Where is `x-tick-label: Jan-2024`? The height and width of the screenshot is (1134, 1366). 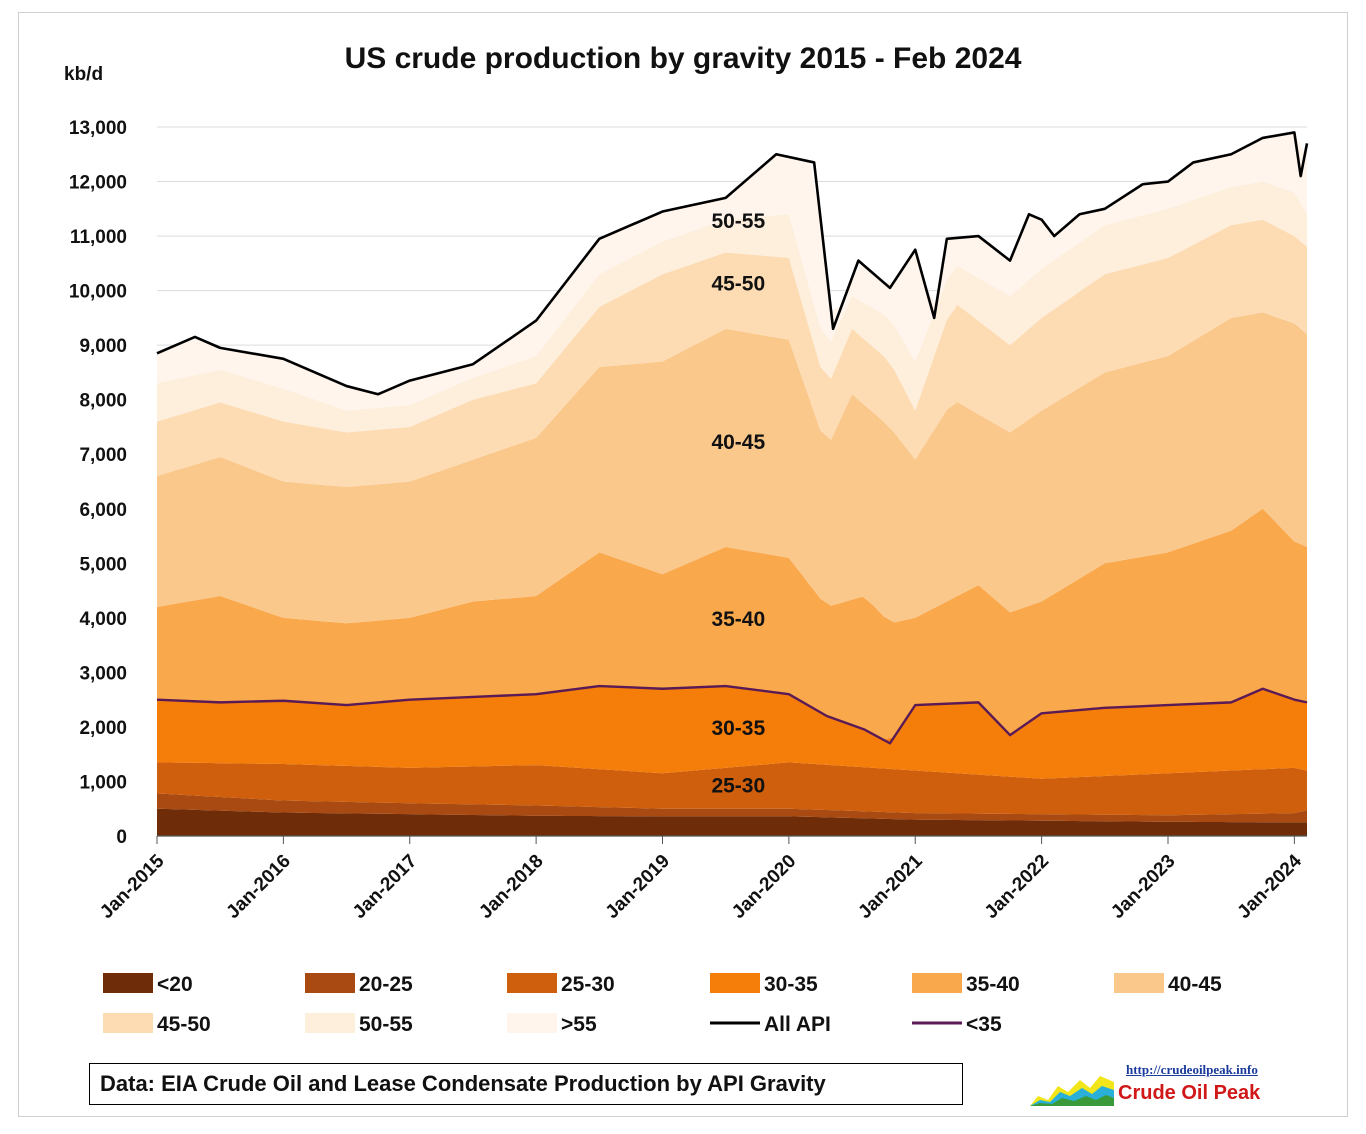 x-tick-label: Jan-2024 is located at coordinates (1270, 886).